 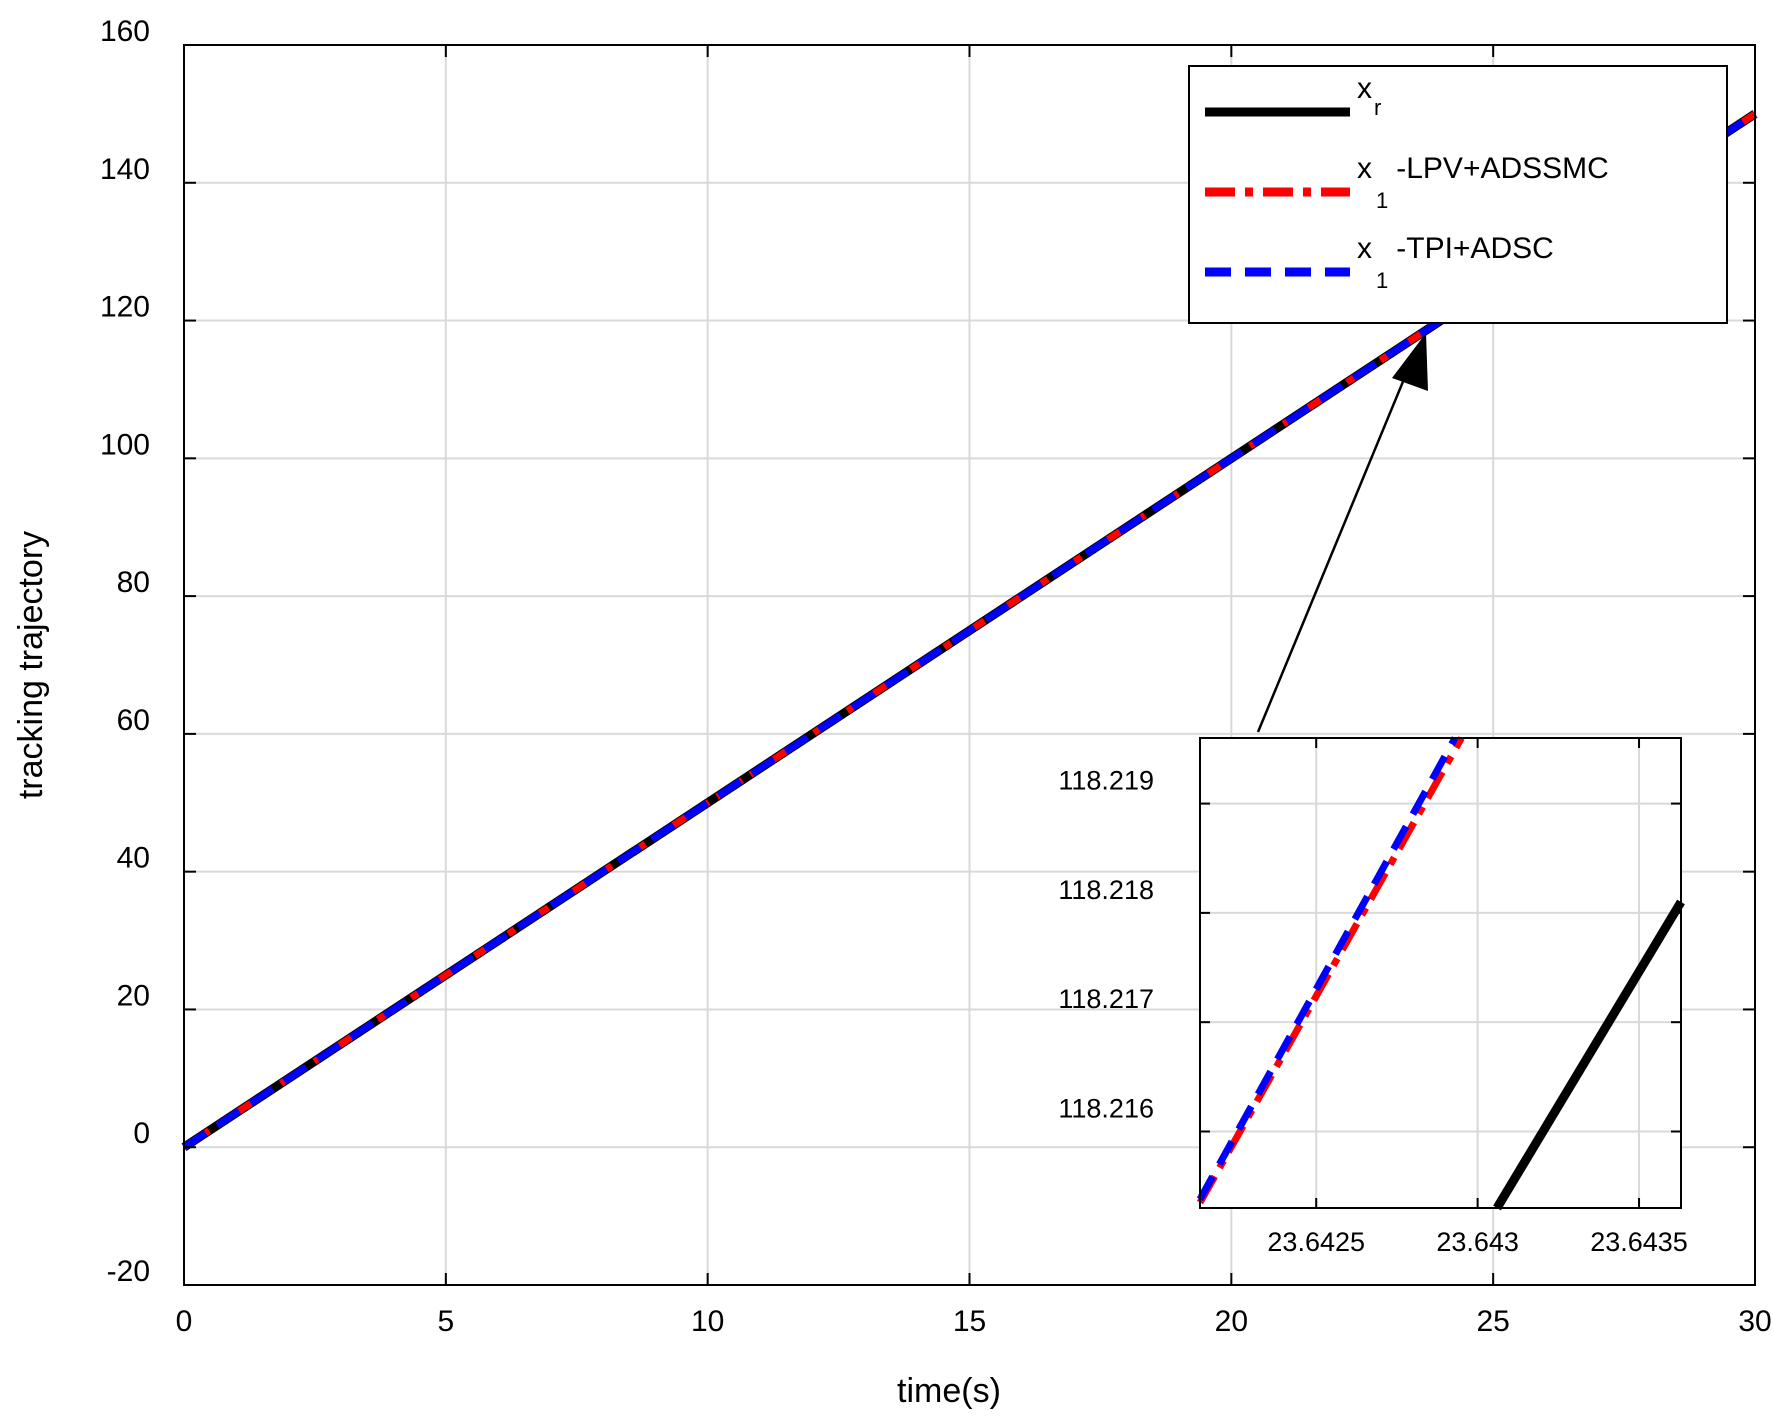 What do you see at coordinates (1477, 997) in the screenshot?
I see `inset-x-ticks: 23.6425 23.643 23.6435` at bounding box center [1477, 997].